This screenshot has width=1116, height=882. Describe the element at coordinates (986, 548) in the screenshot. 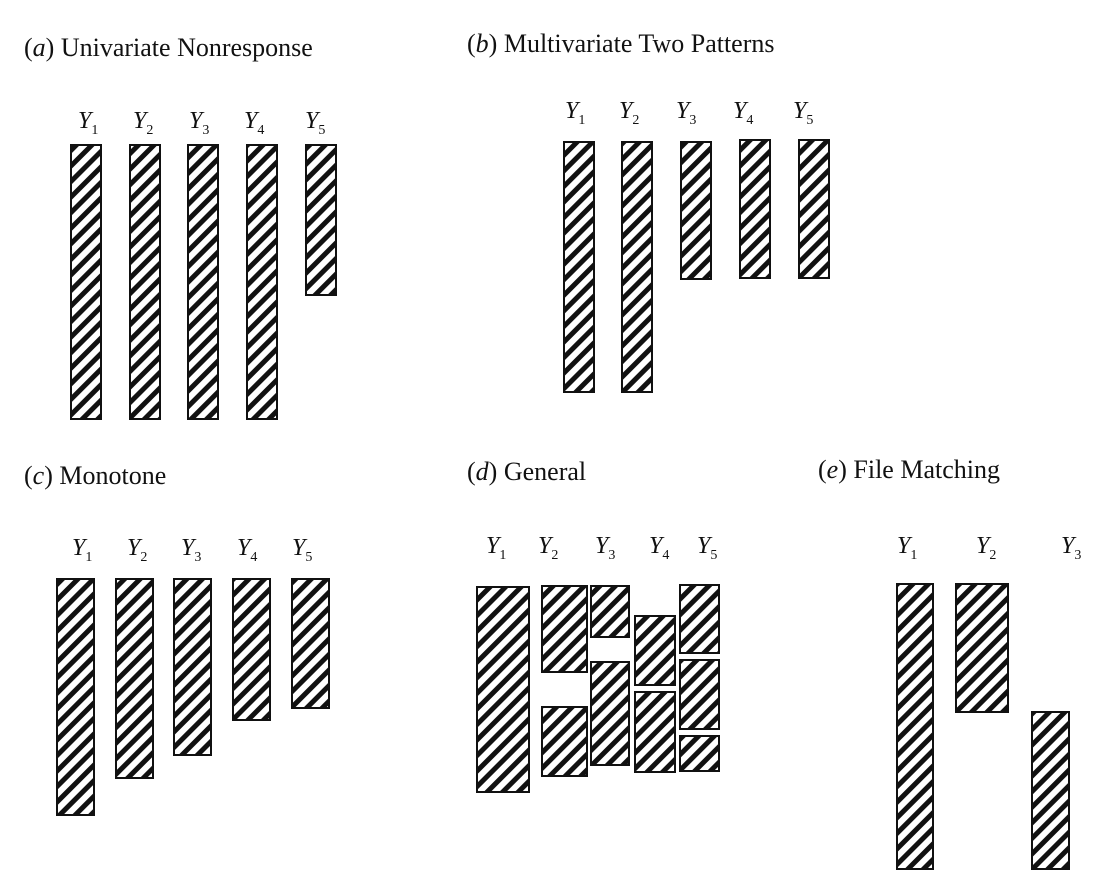

I see `panel-e-label-y2: Y2` at that location.